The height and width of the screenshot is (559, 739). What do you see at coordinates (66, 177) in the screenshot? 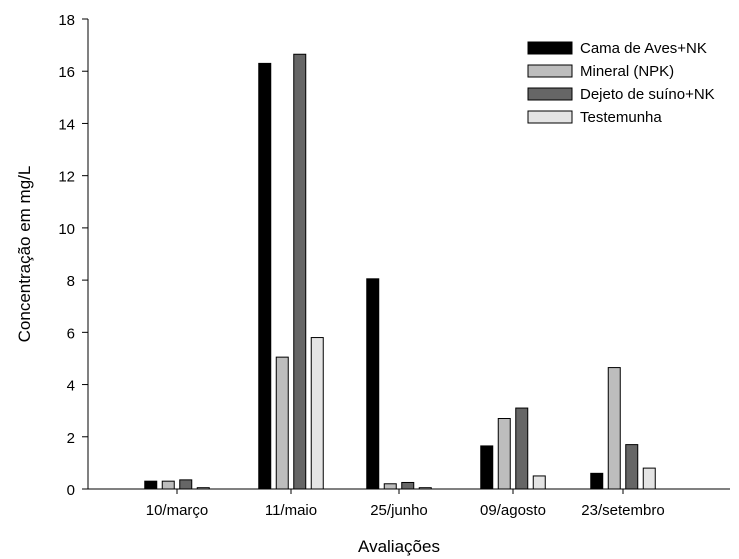
I see `y-tick-label: 12` at bounding box center [66, 177].